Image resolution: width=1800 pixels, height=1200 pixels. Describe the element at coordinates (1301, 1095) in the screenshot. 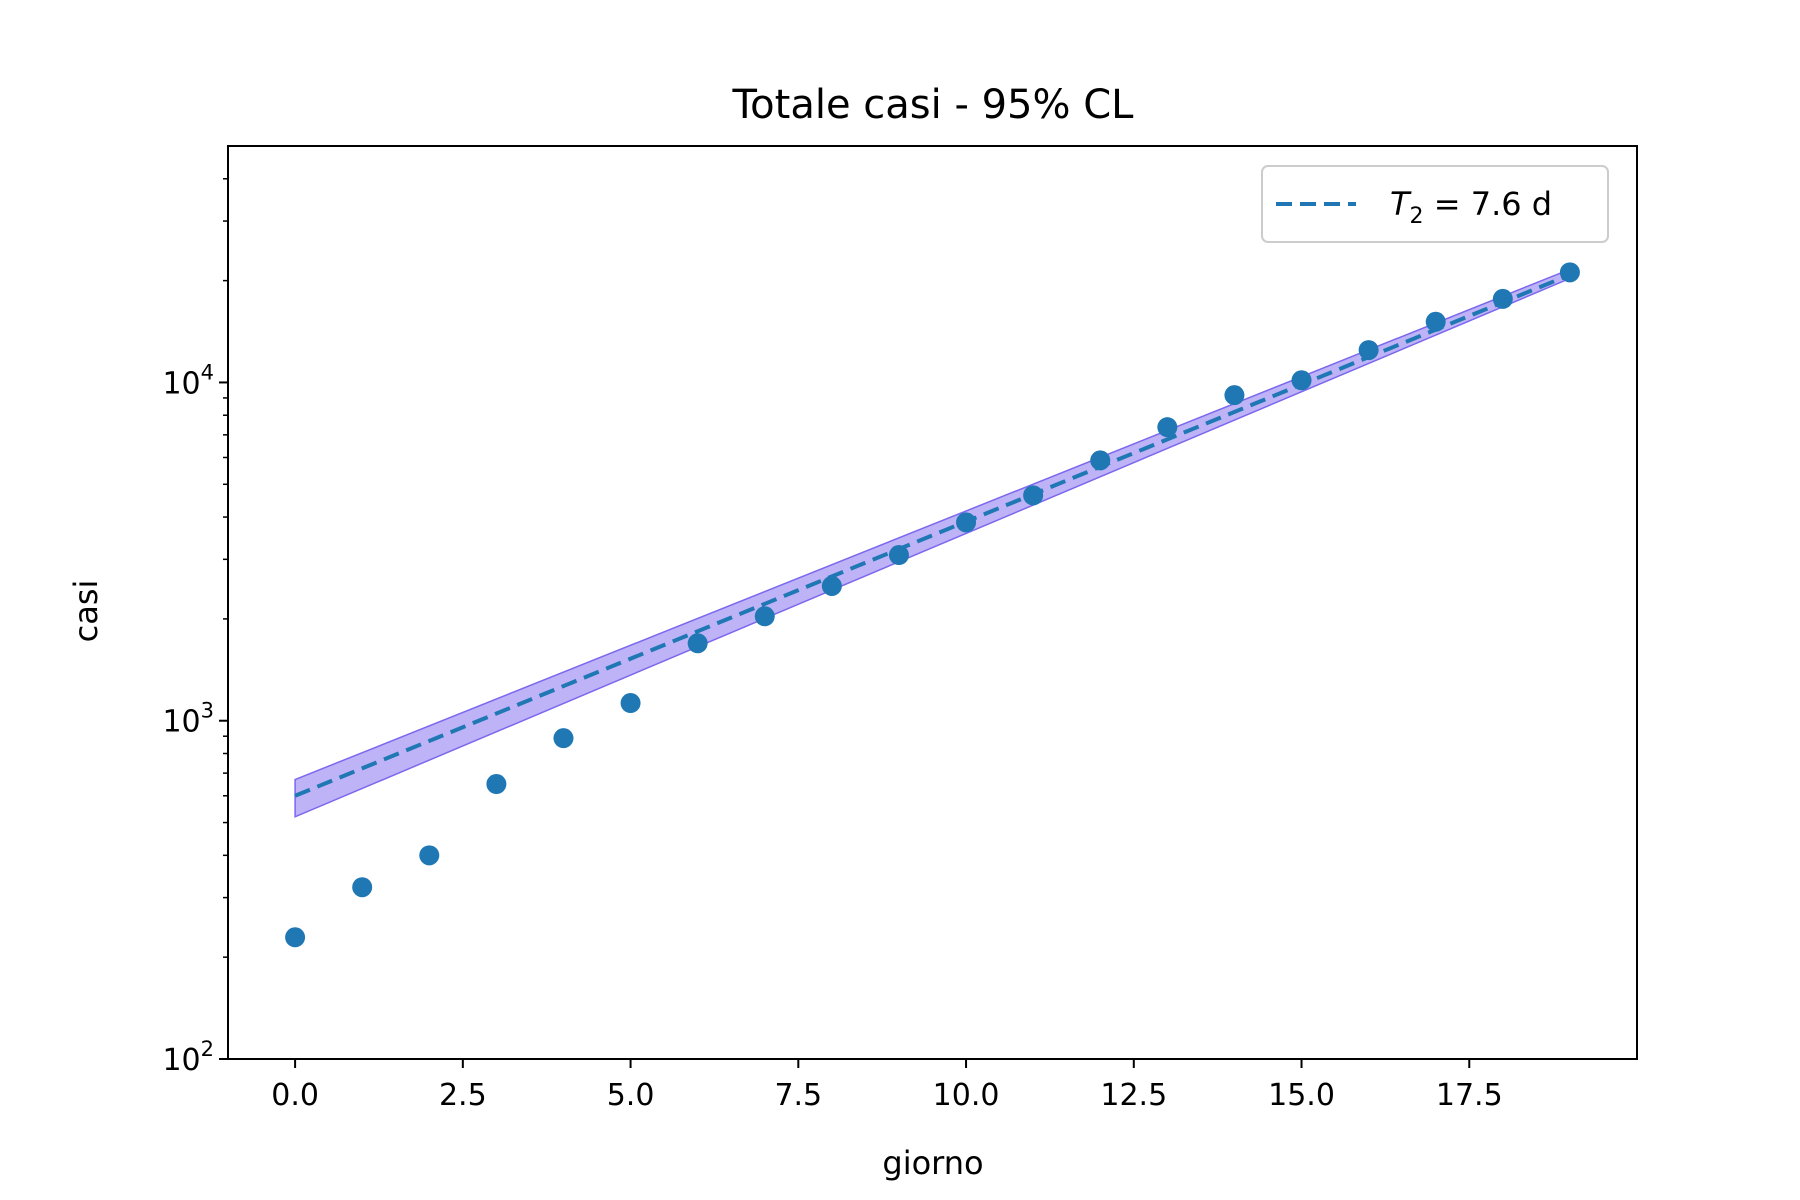

I see `x-tick-label: 15.0` at that location.